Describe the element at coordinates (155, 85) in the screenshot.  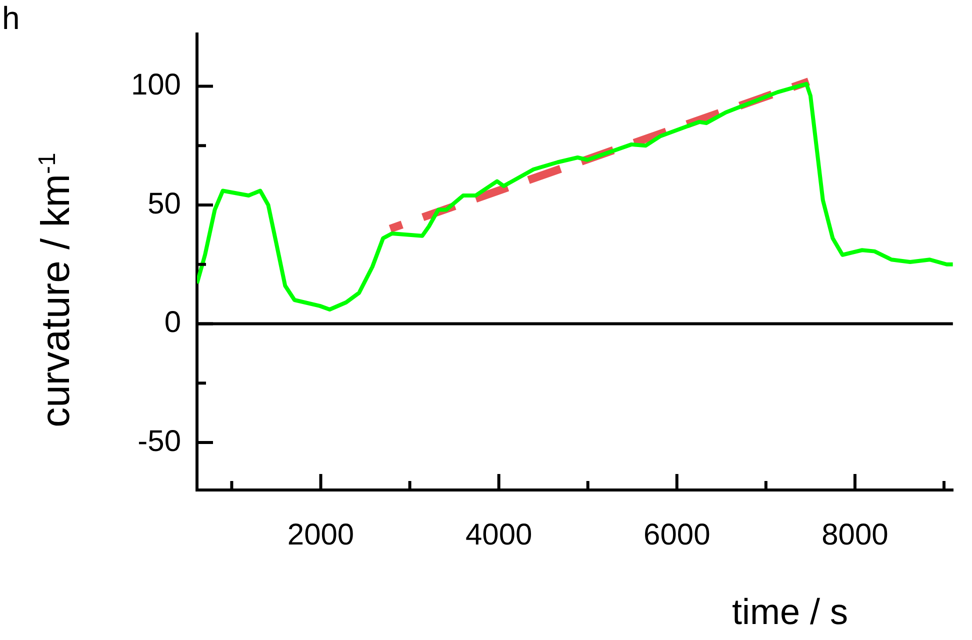
I see `y-tick-label: 100` at that location.